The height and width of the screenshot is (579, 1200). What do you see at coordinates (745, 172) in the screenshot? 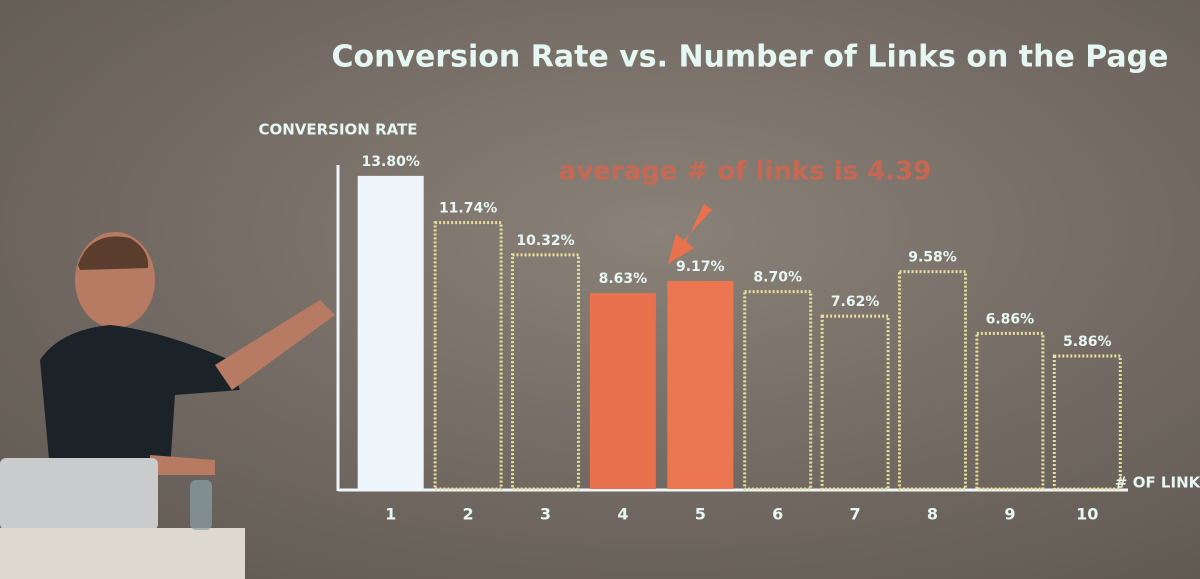
I see `annotation: average # of links is 4.39` at bounding box center [745, 172].